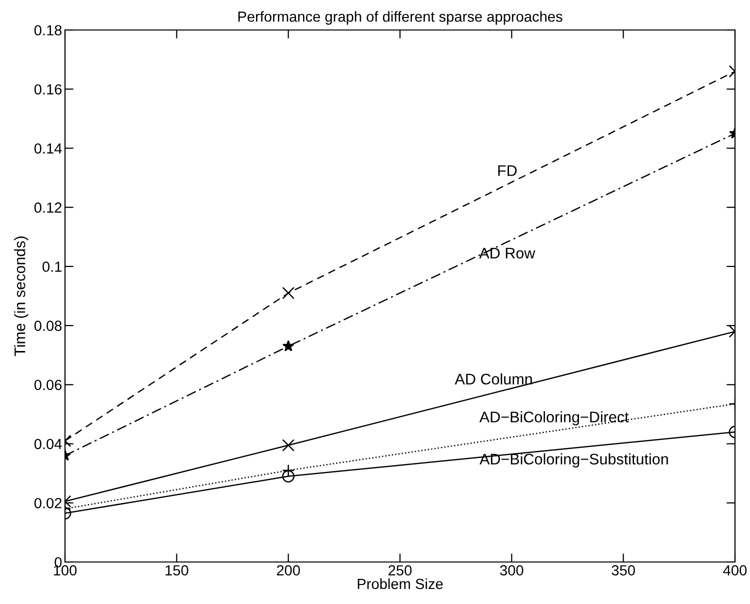  What do you see at coordinates (21, 296) in the screenshot?
I see `y-axis-title: Time (in seconds)` at bounding box center [21, 296].